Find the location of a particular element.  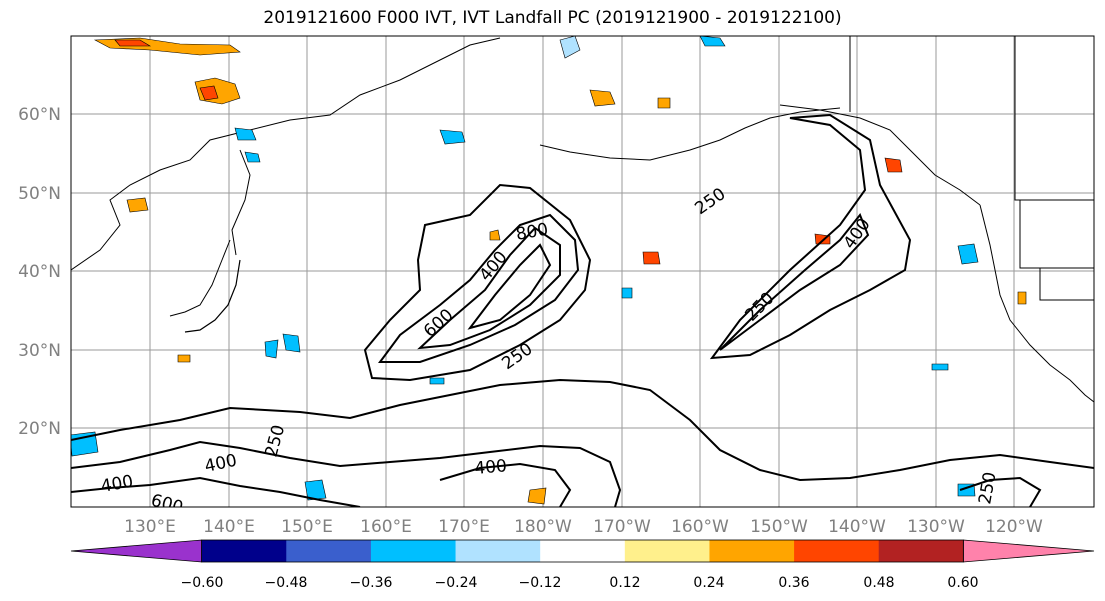

colorbar-extend-max is located at coordinates (1028, 551).